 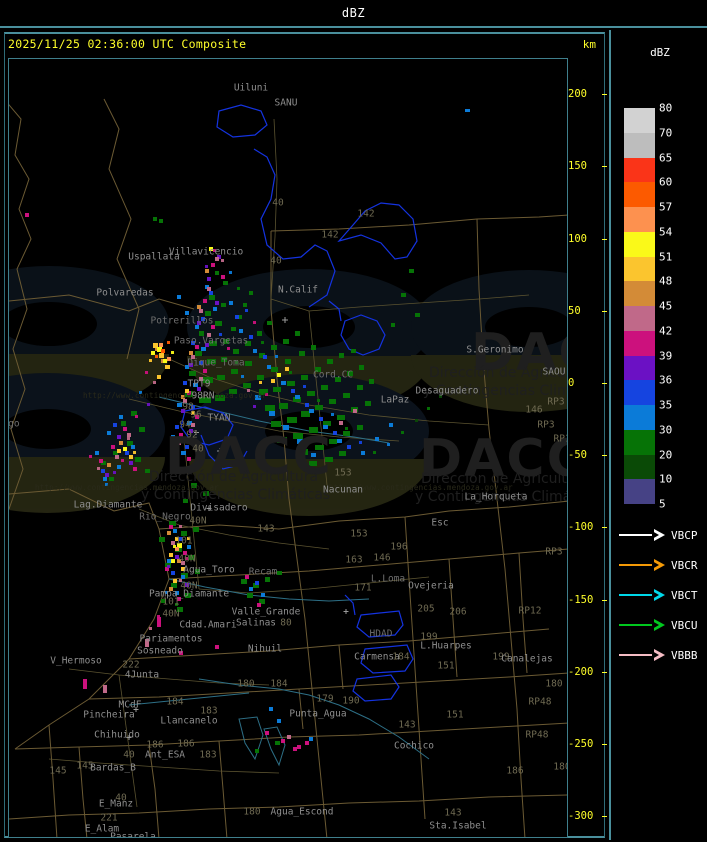 What do you see at coordinates (666, 355) in the screenshot?
I see `color-scale-label: 39` at bounding box center [666, 355].